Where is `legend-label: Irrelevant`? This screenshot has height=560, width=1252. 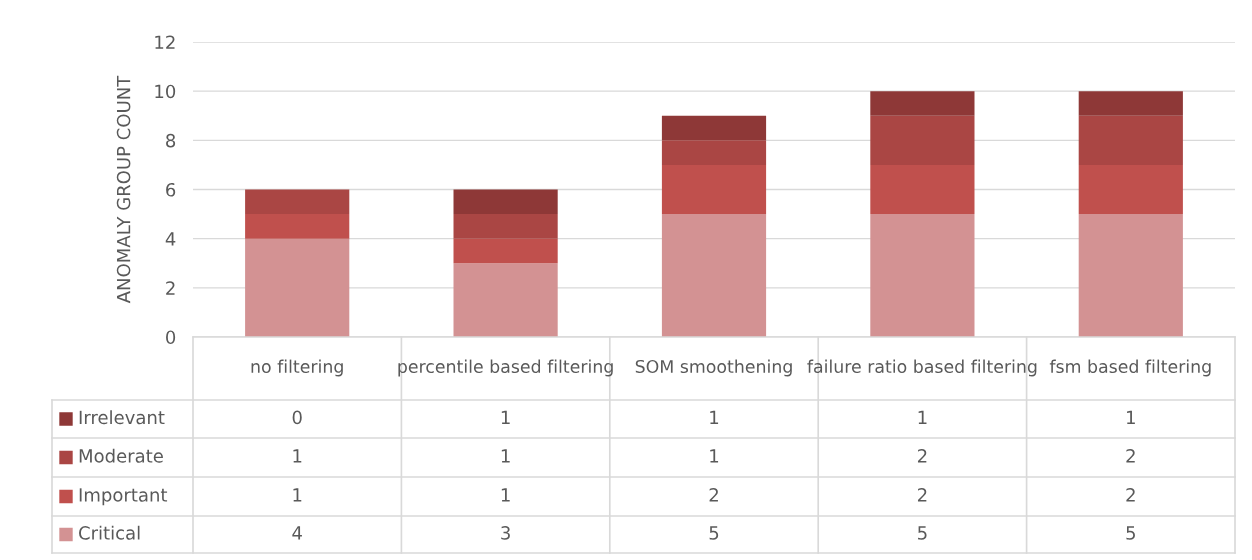 legend-label: Irrelevant is located at coordinates (122, 417).